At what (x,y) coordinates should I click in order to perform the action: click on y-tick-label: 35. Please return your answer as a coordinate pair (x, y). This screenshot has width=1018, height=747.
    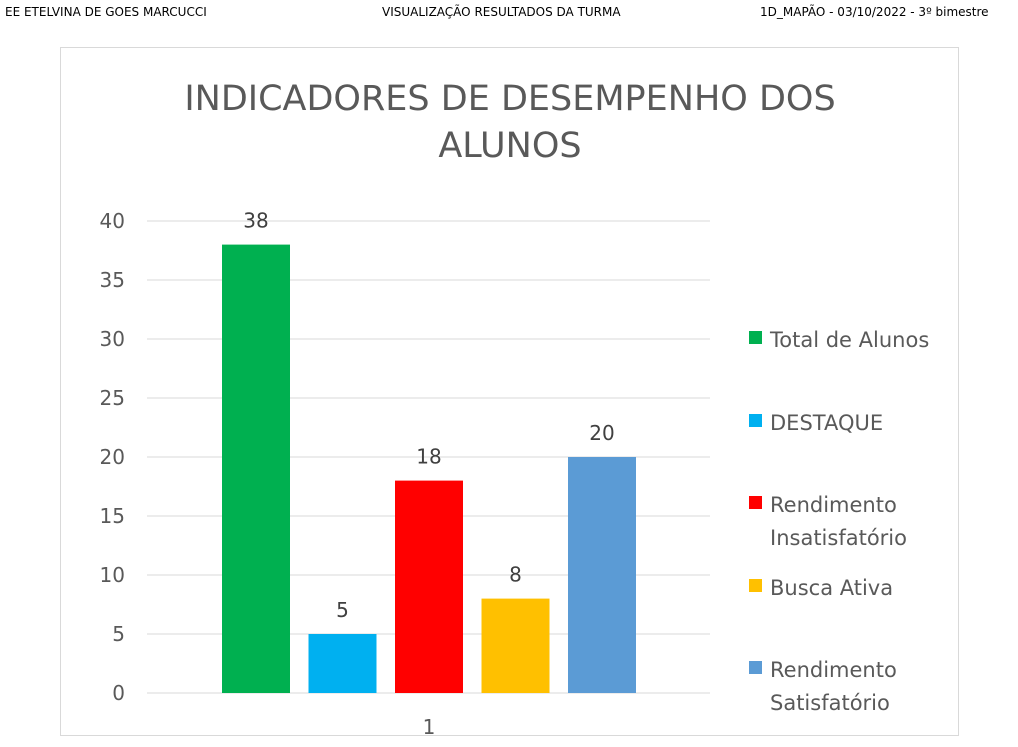
    Looking at the image, I should click on (112, 280).